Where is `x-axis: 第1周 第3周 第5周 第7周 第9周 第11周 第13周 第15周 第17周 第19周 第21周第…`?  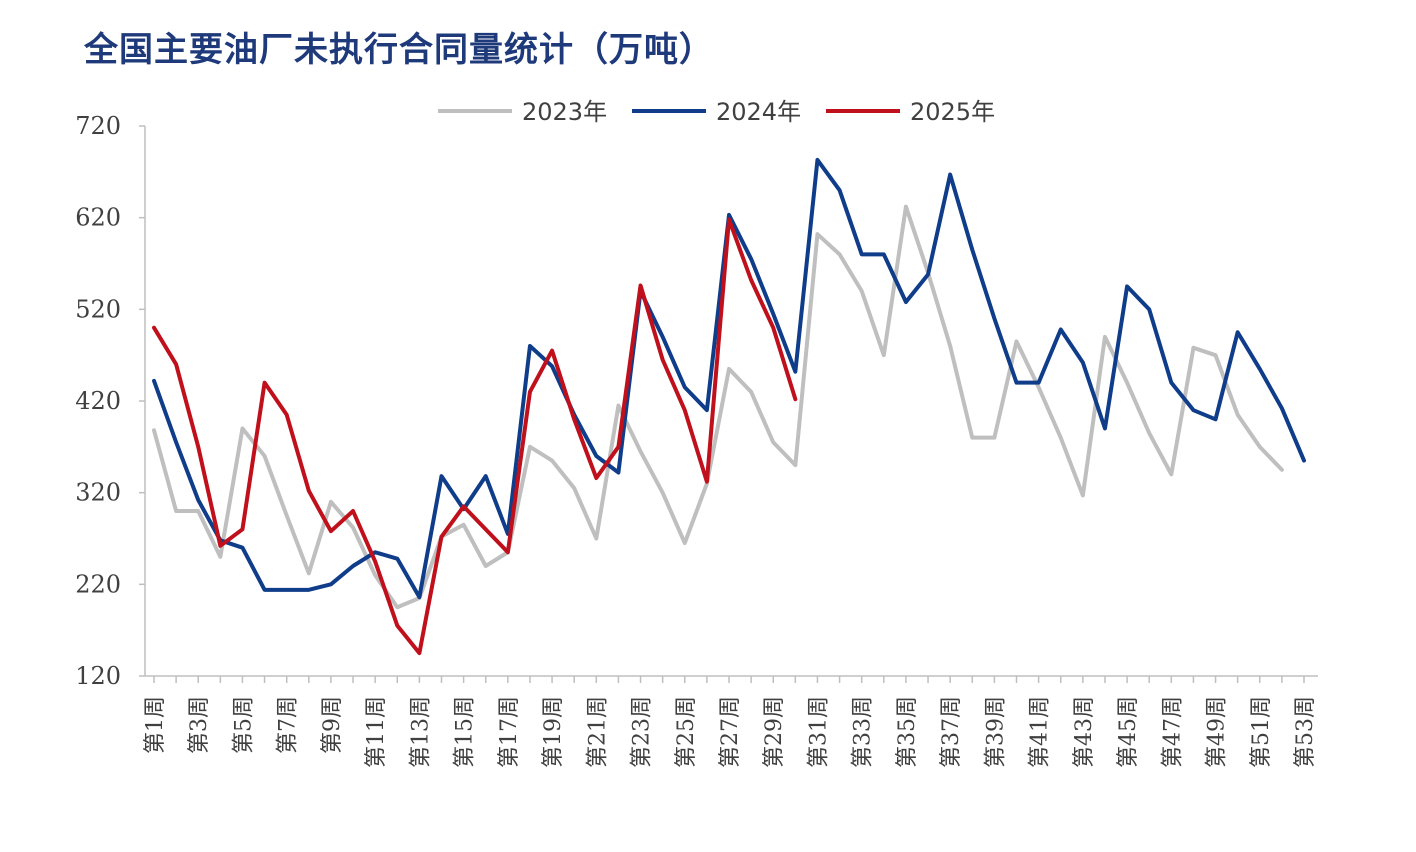
x-axis: 第1周 第3周 第5周 第7周 第9周 第11周 第13周 第15周 第17周 第19周 第21周第… is located at coordinates (730, 721).